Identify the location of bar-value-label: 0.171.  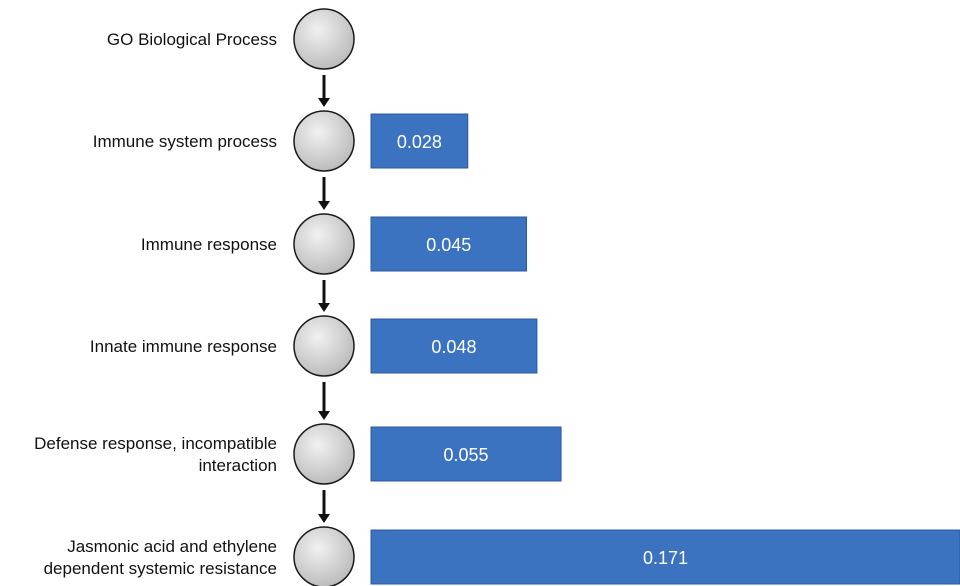
(665, 558).